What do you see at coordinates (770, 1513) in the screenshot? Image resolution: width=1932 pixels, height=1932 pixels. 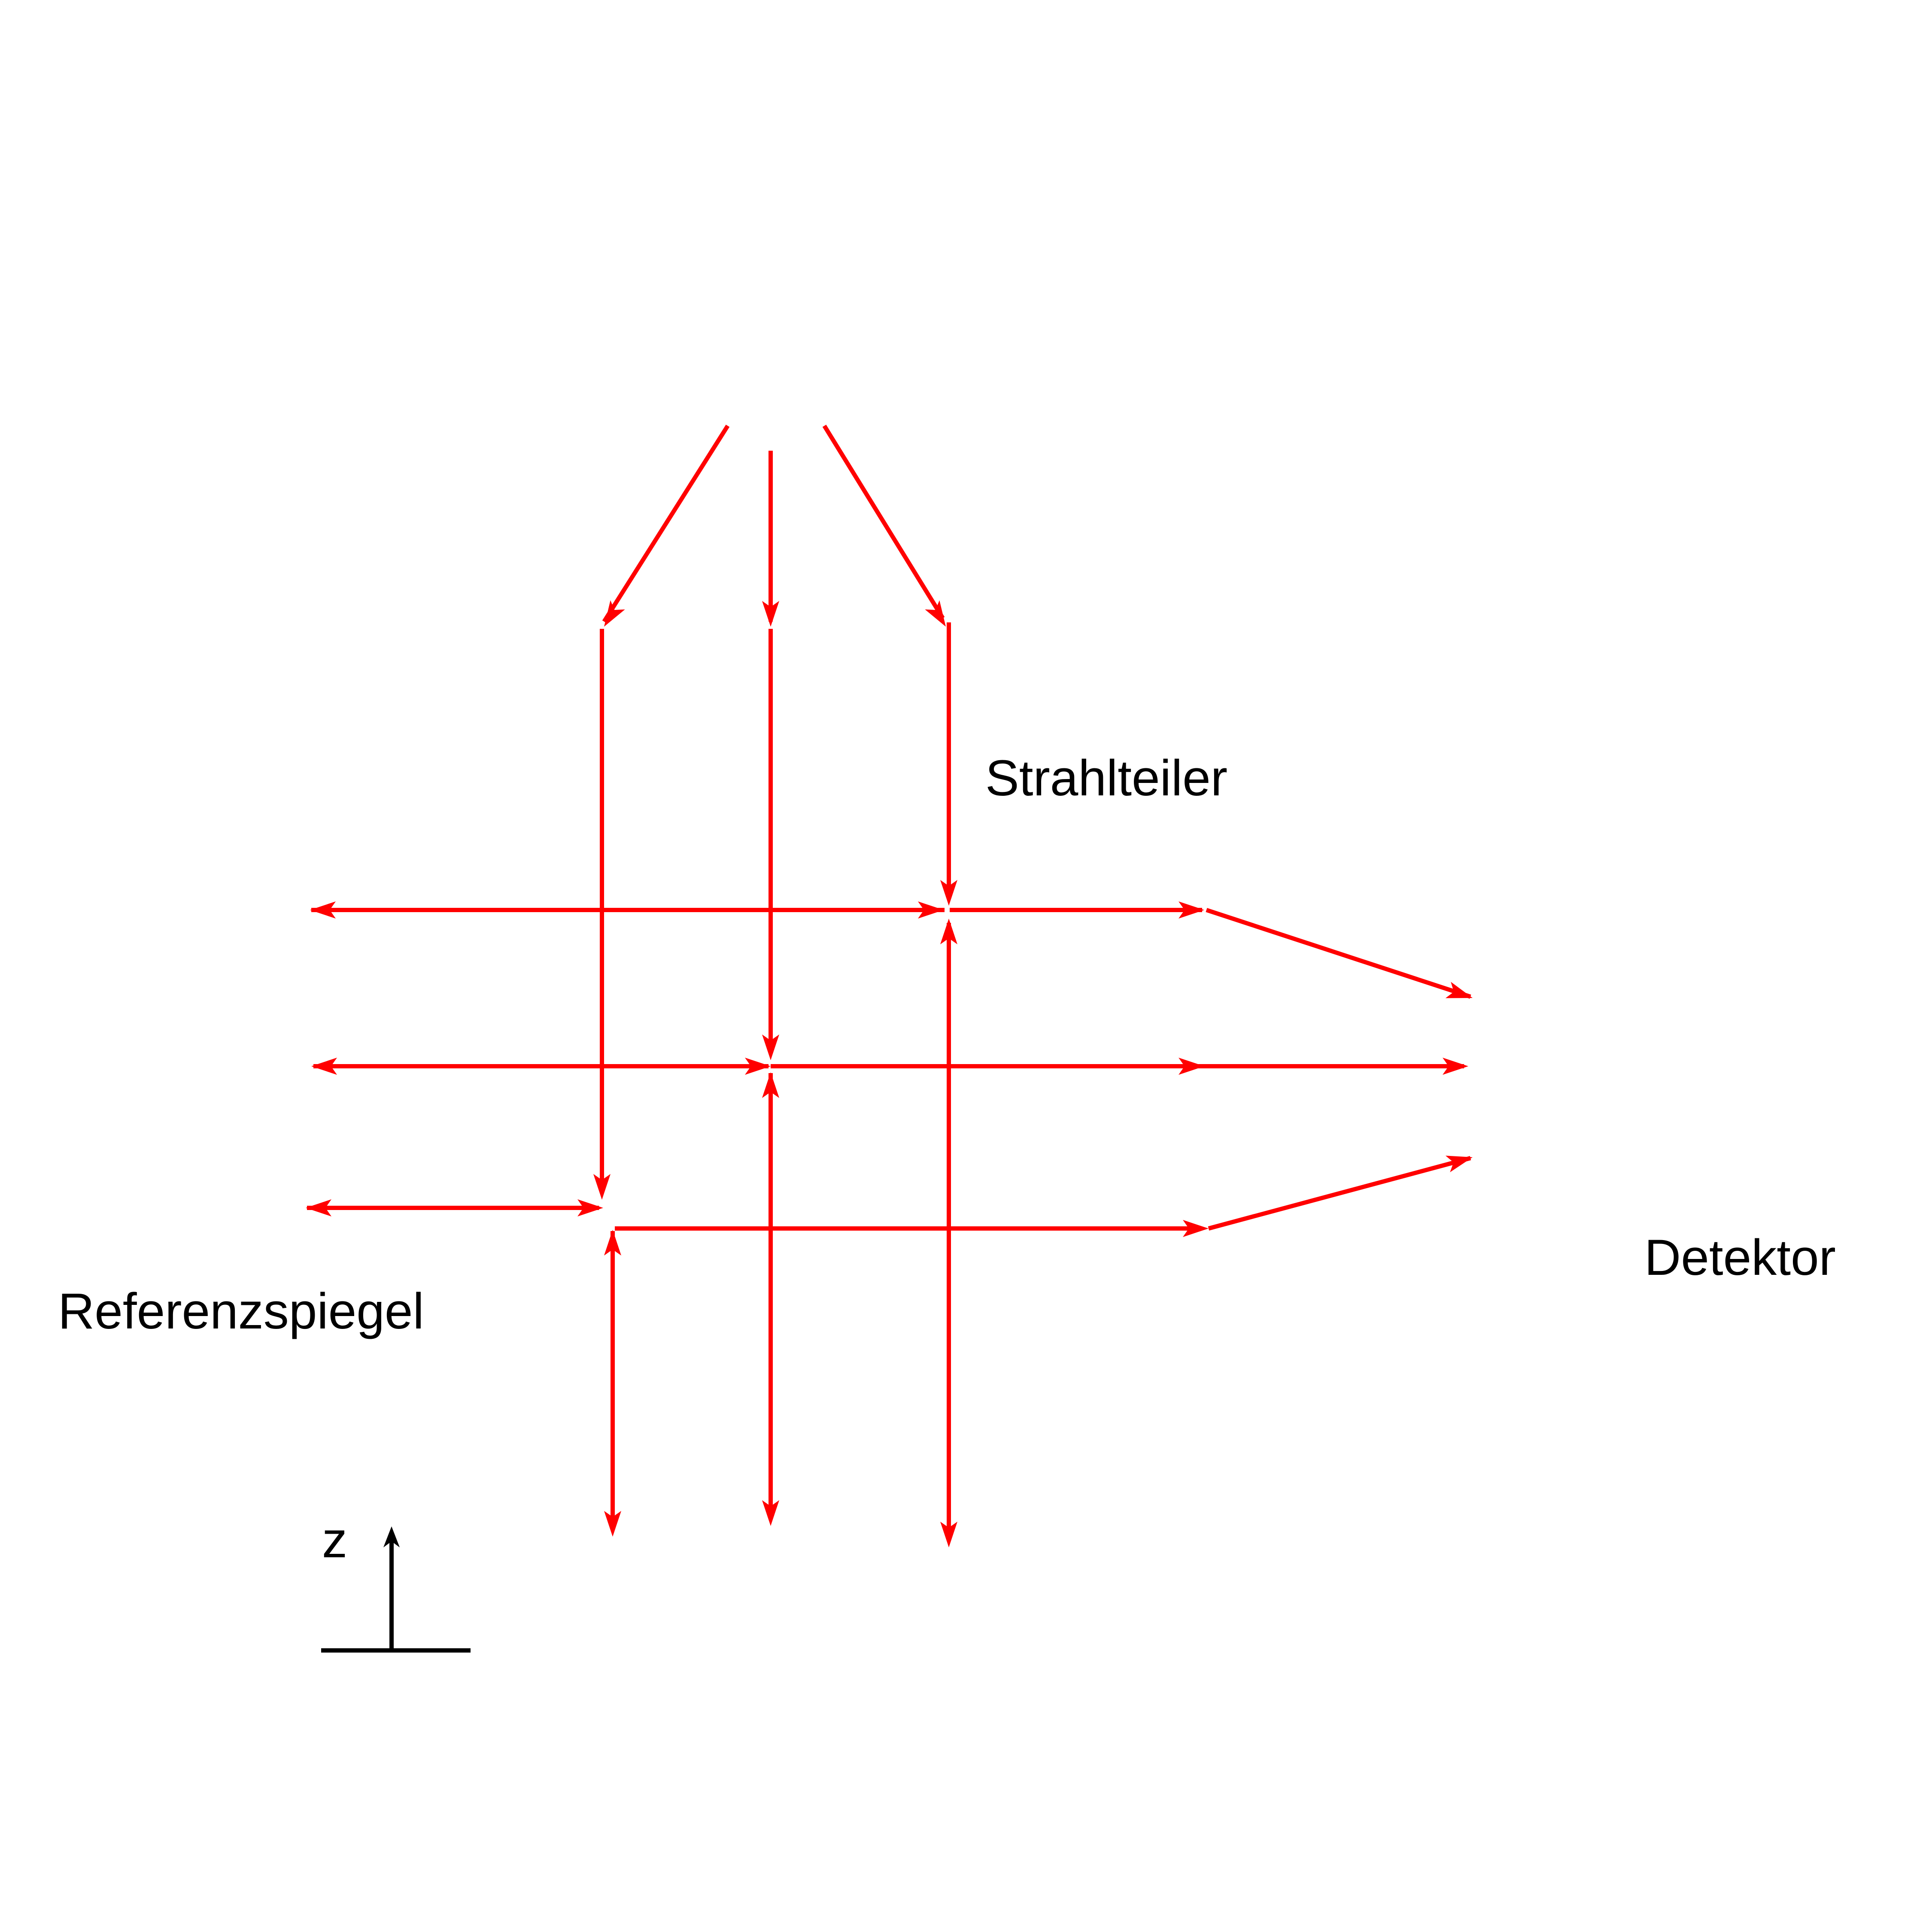 I see `arrowhead-bottom-center-icon` at bounding box center [770, 1513].